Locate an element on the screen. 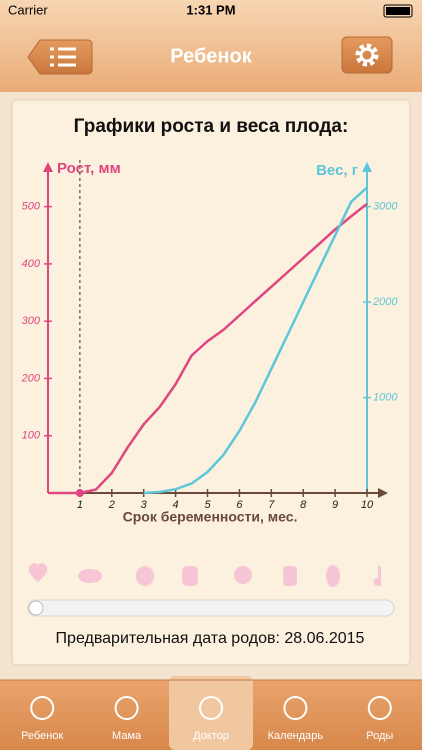 This screenshot has width=422, height=750. x-tick-label: 8 is located at coordinates (303, 505).